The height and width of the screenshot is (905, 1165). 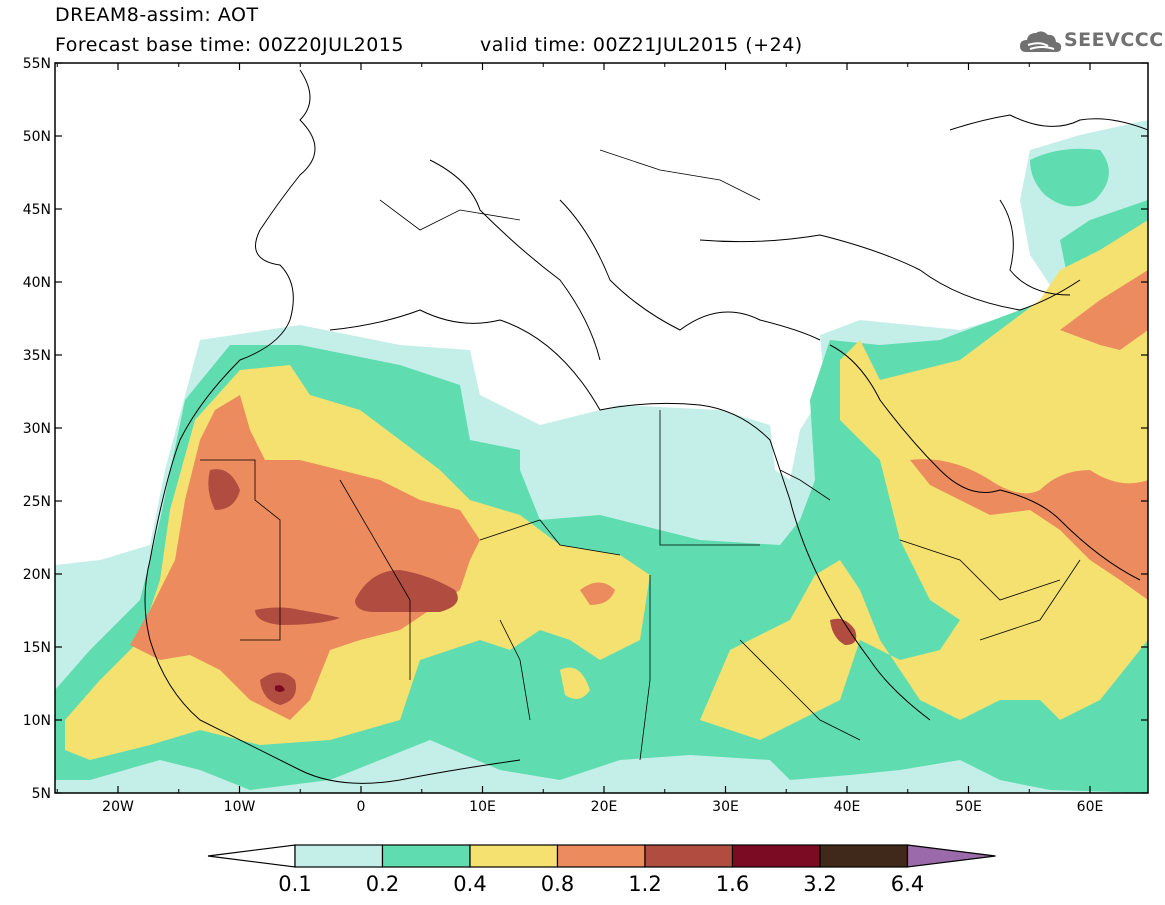 I want to click on lat-tick-label: 5N, so click(x=41, y=794).